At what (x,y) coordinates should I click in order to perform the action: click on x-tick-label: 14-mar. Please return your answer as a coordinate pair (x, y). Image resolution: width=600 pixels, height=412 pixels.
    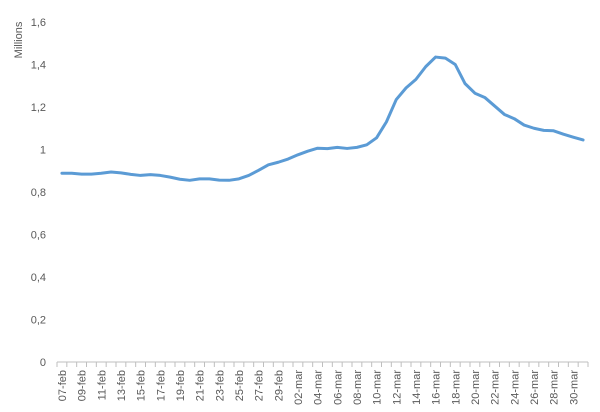
    Looking at the image, I should click on (417, 387).